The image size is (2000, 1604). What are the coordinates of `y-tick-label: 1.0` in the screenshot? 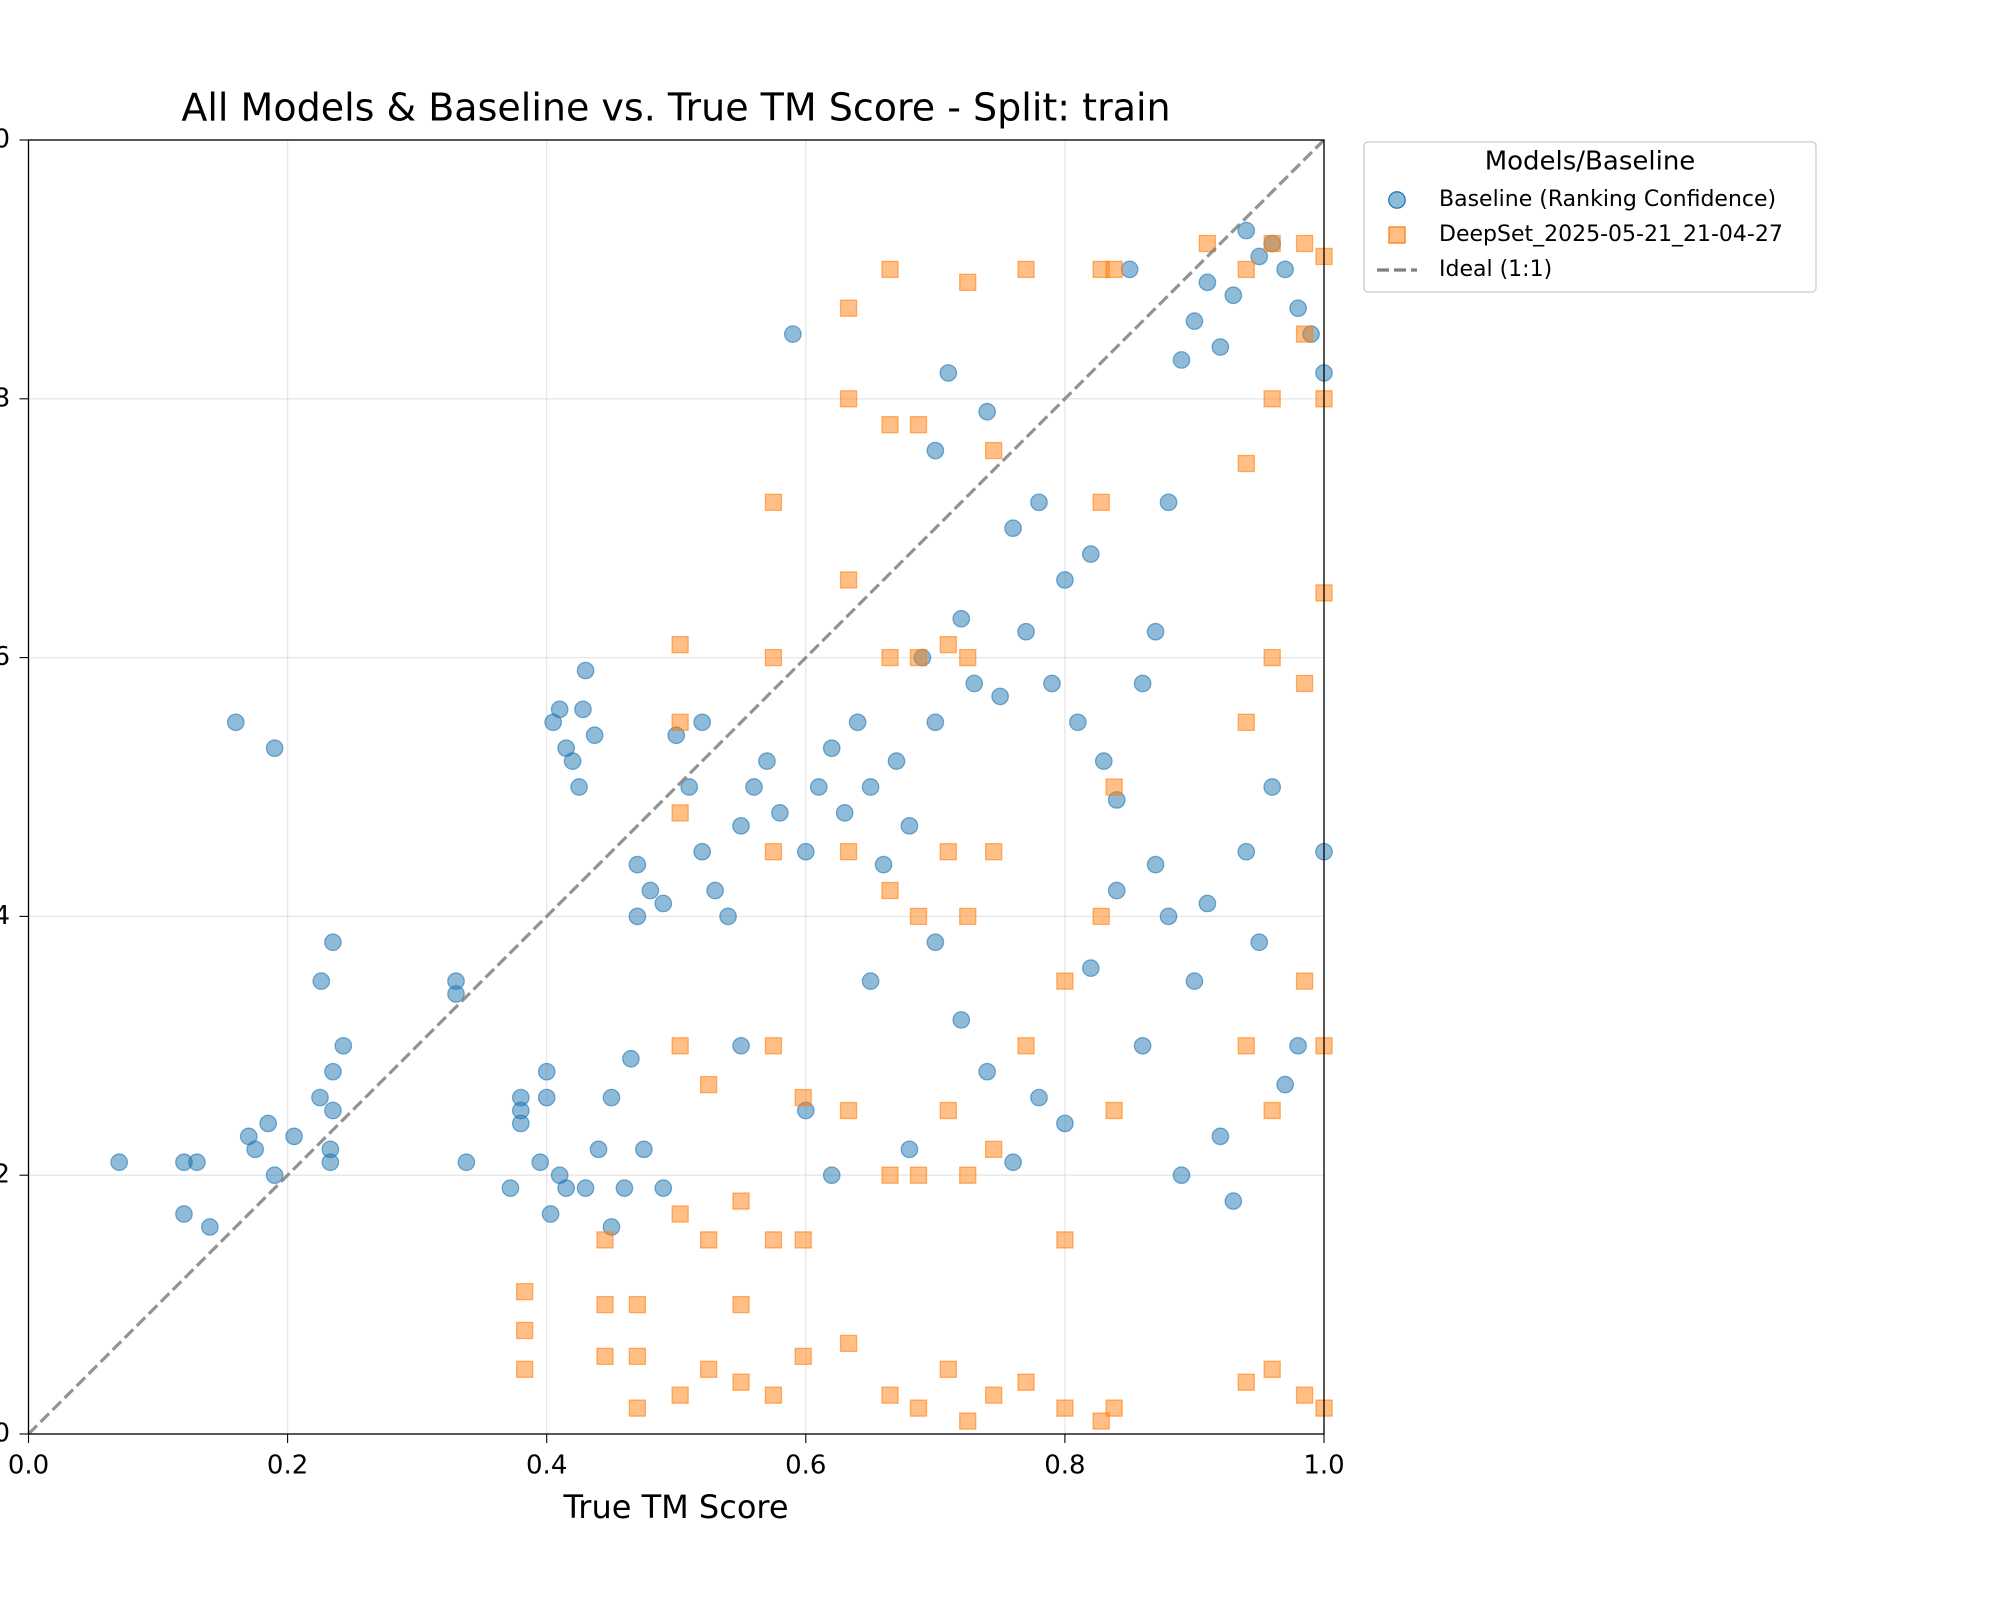 It's located at (5, 140).